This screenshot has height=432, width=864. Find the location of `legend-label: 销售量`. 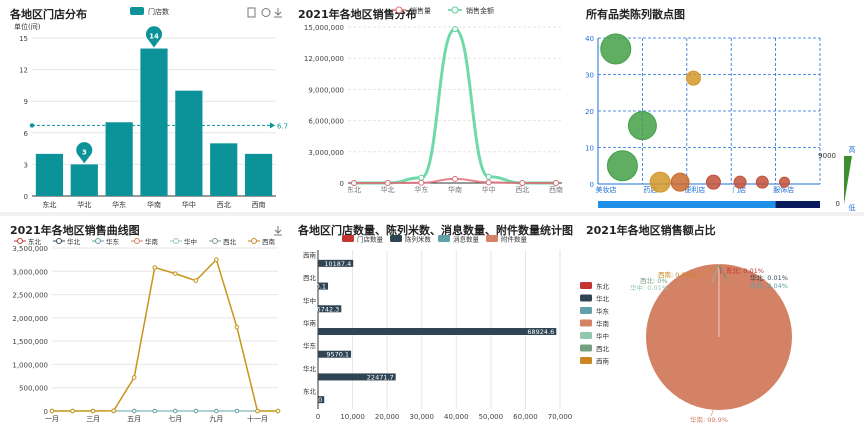

legend-label: 销售量 is located at coordinates (420, 10).